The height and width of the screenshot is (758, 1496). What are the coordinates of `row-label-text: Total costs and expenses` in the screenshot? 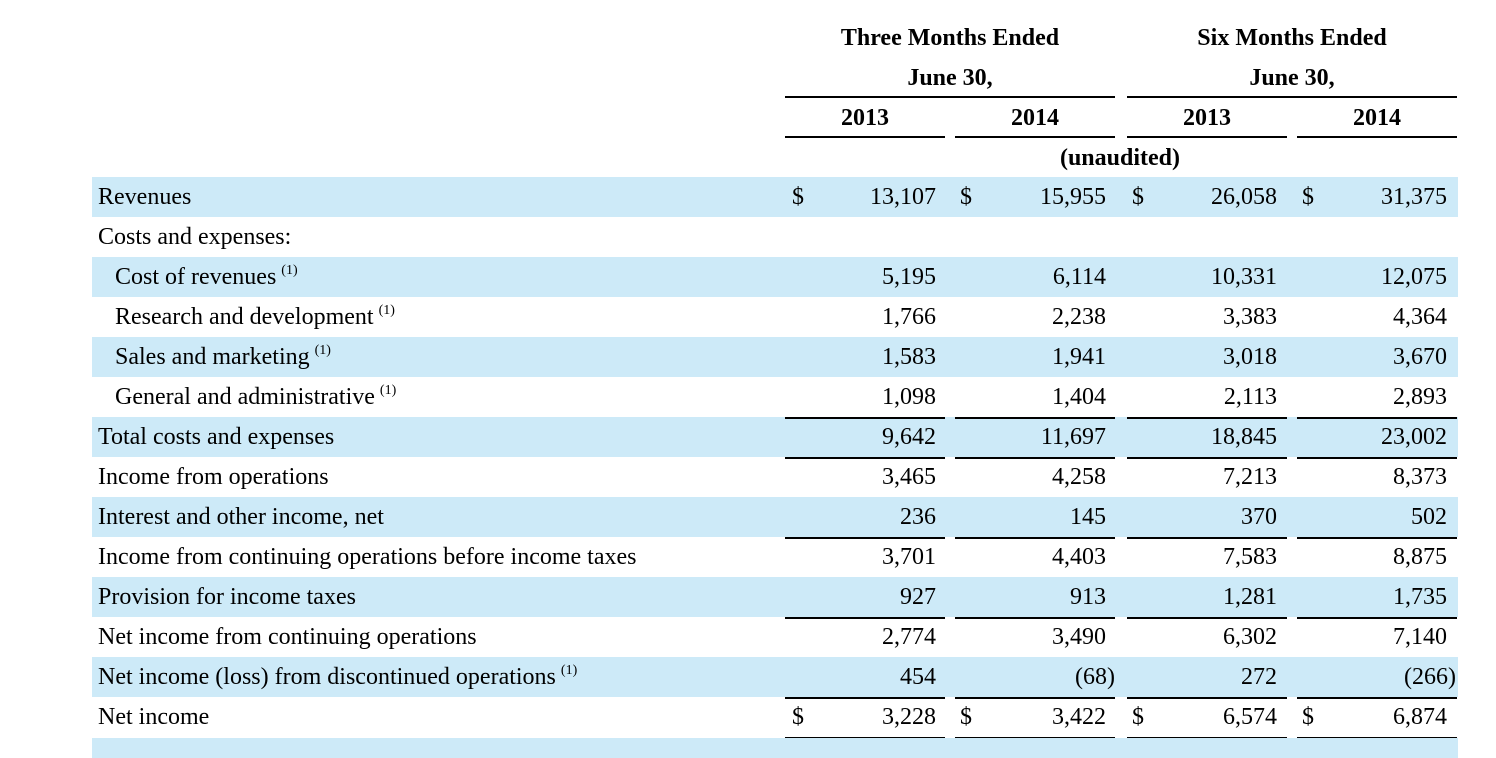 It's located at (216, 437).